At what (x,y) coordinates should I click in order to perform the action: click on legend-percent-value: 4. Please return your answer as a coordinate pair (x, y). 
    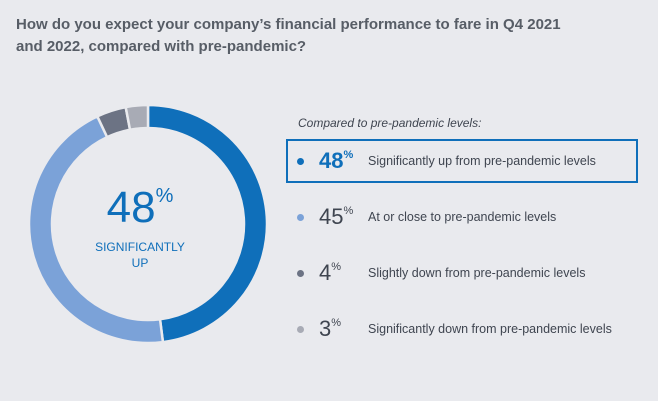
    Looking at the image, I should click on (325, 272).